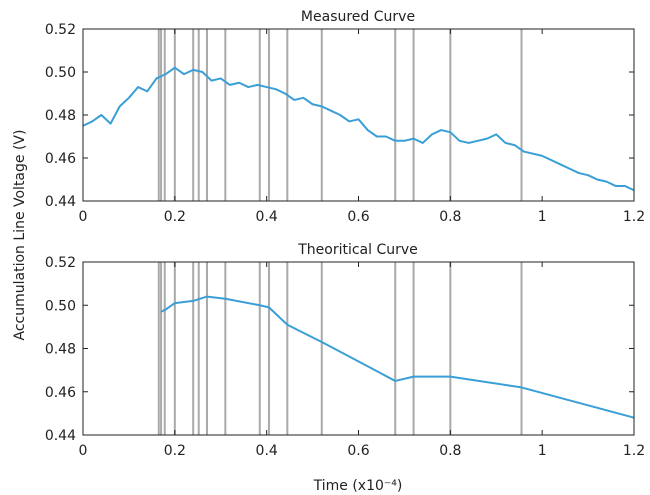 Image resolution: width=650 pixels, height=495 pixels. Describe the element at coordinates (357, 250) in the screenshot. I see `panel-title: Theoritical Curve` at that location.